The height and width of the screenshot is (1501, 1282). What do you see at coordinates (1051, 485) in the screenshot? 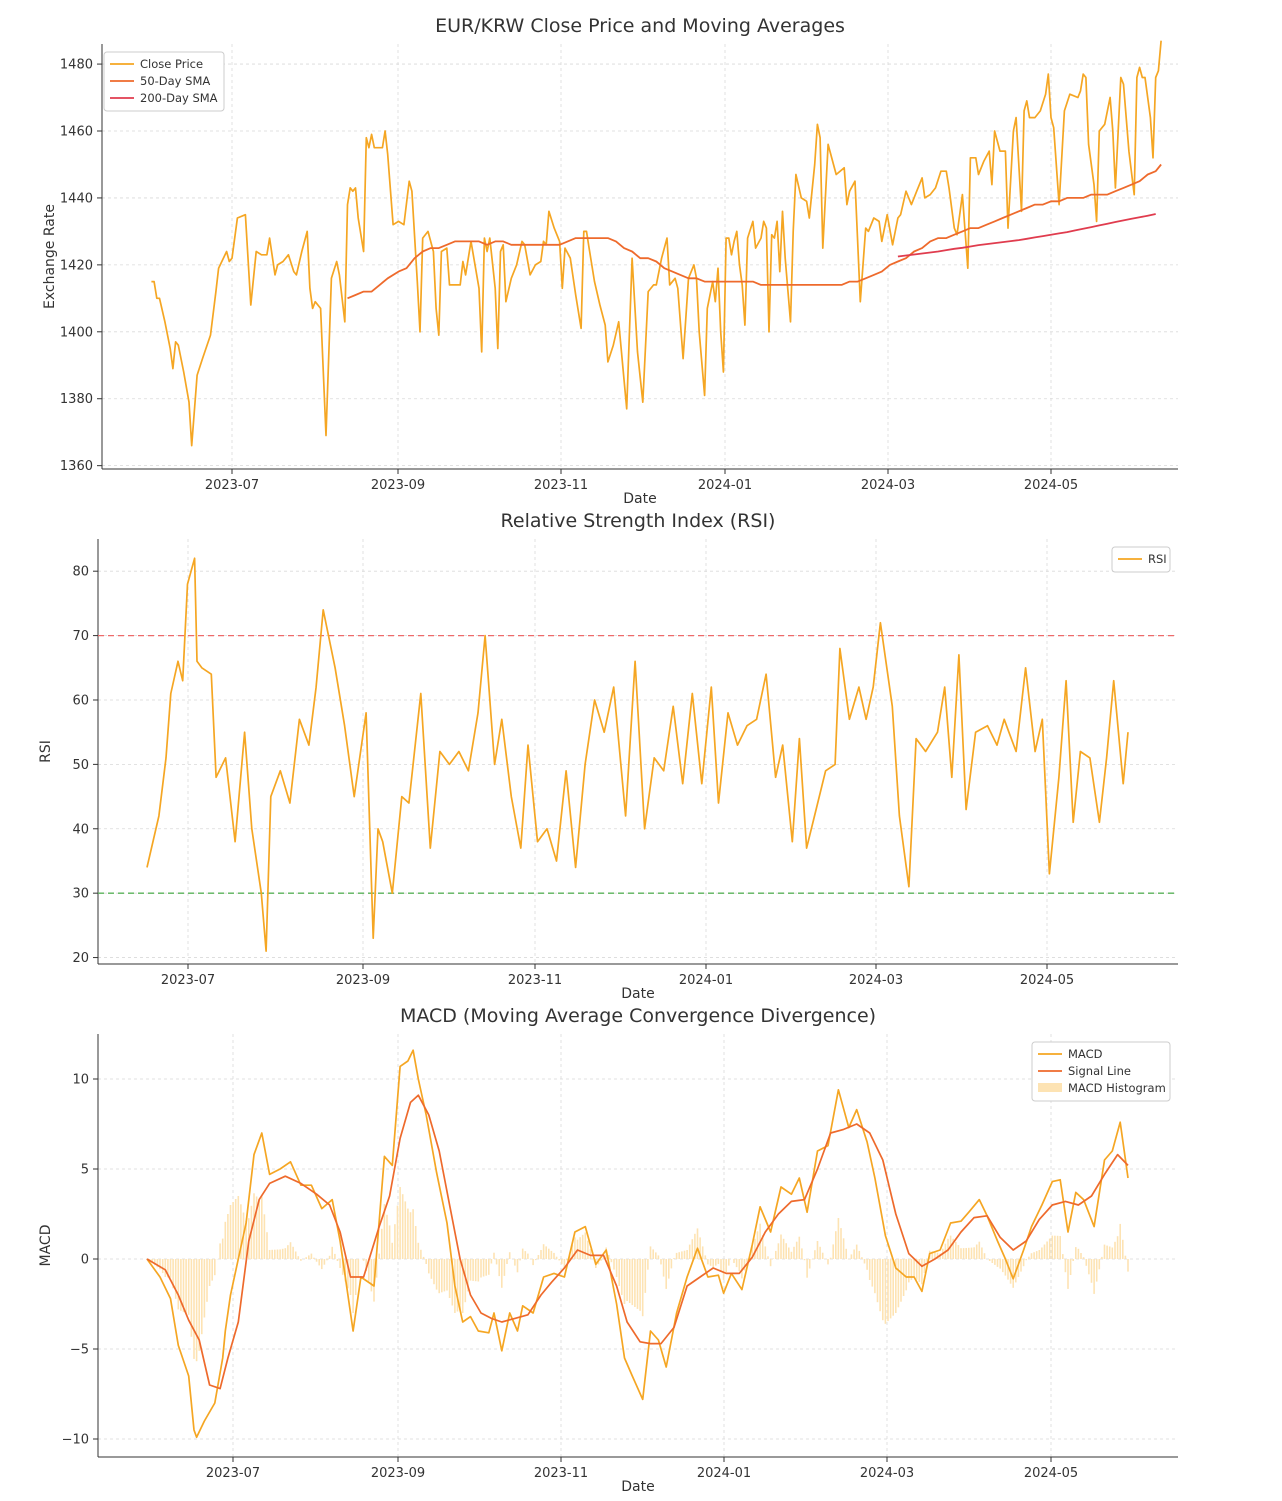
I see `x-tick-label: 2024-05` at bounding box center [1051, 485].